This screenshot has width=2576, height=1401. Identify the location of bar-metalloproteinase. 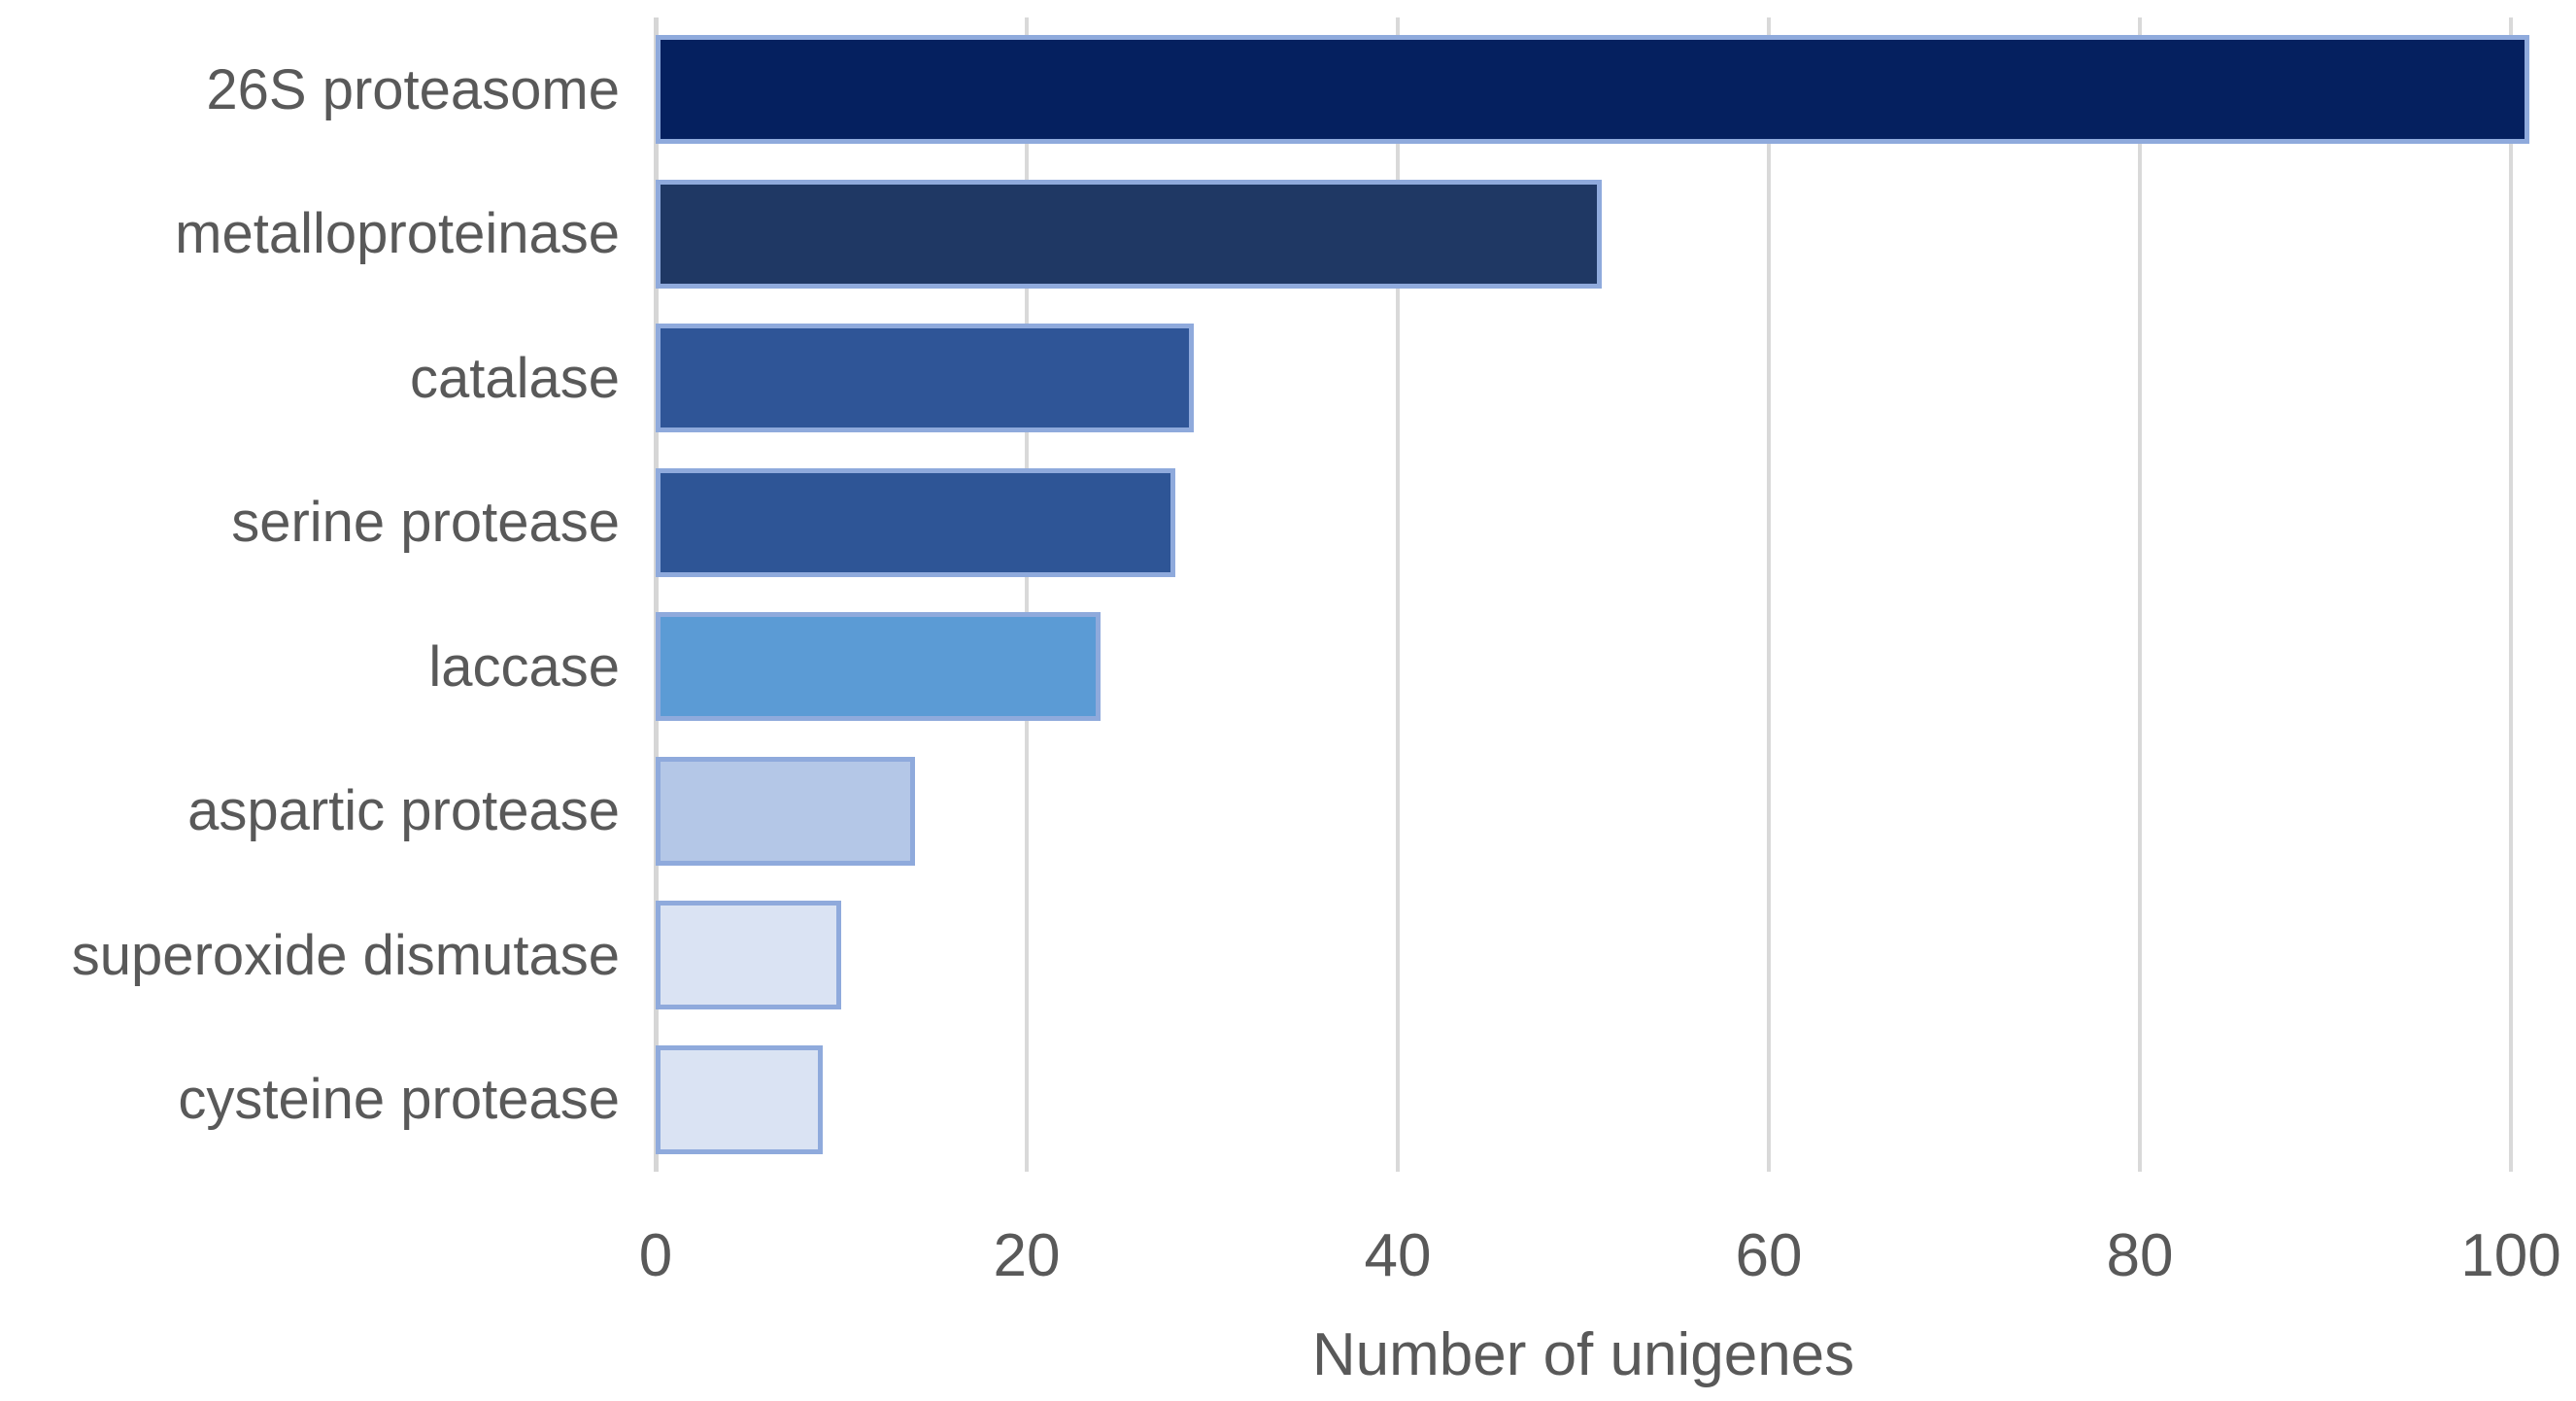
(1129, 234).